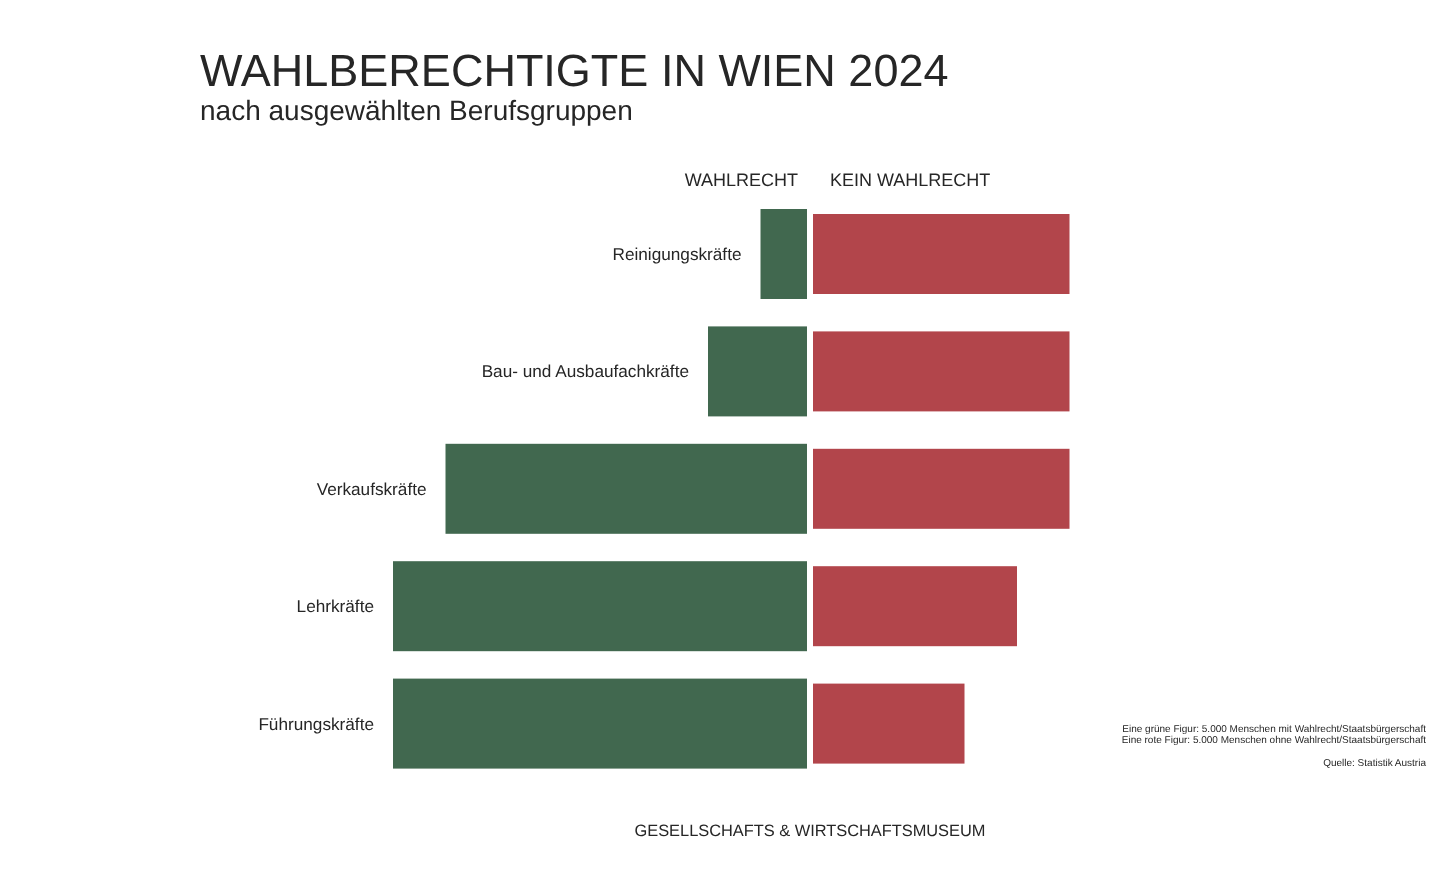 The image size is (1434, 874). What do you see at coordinates (371, 488) in the screenshot?
I see `y-tick-label: Verkaufskräfte` at bounding box center [371, 488].